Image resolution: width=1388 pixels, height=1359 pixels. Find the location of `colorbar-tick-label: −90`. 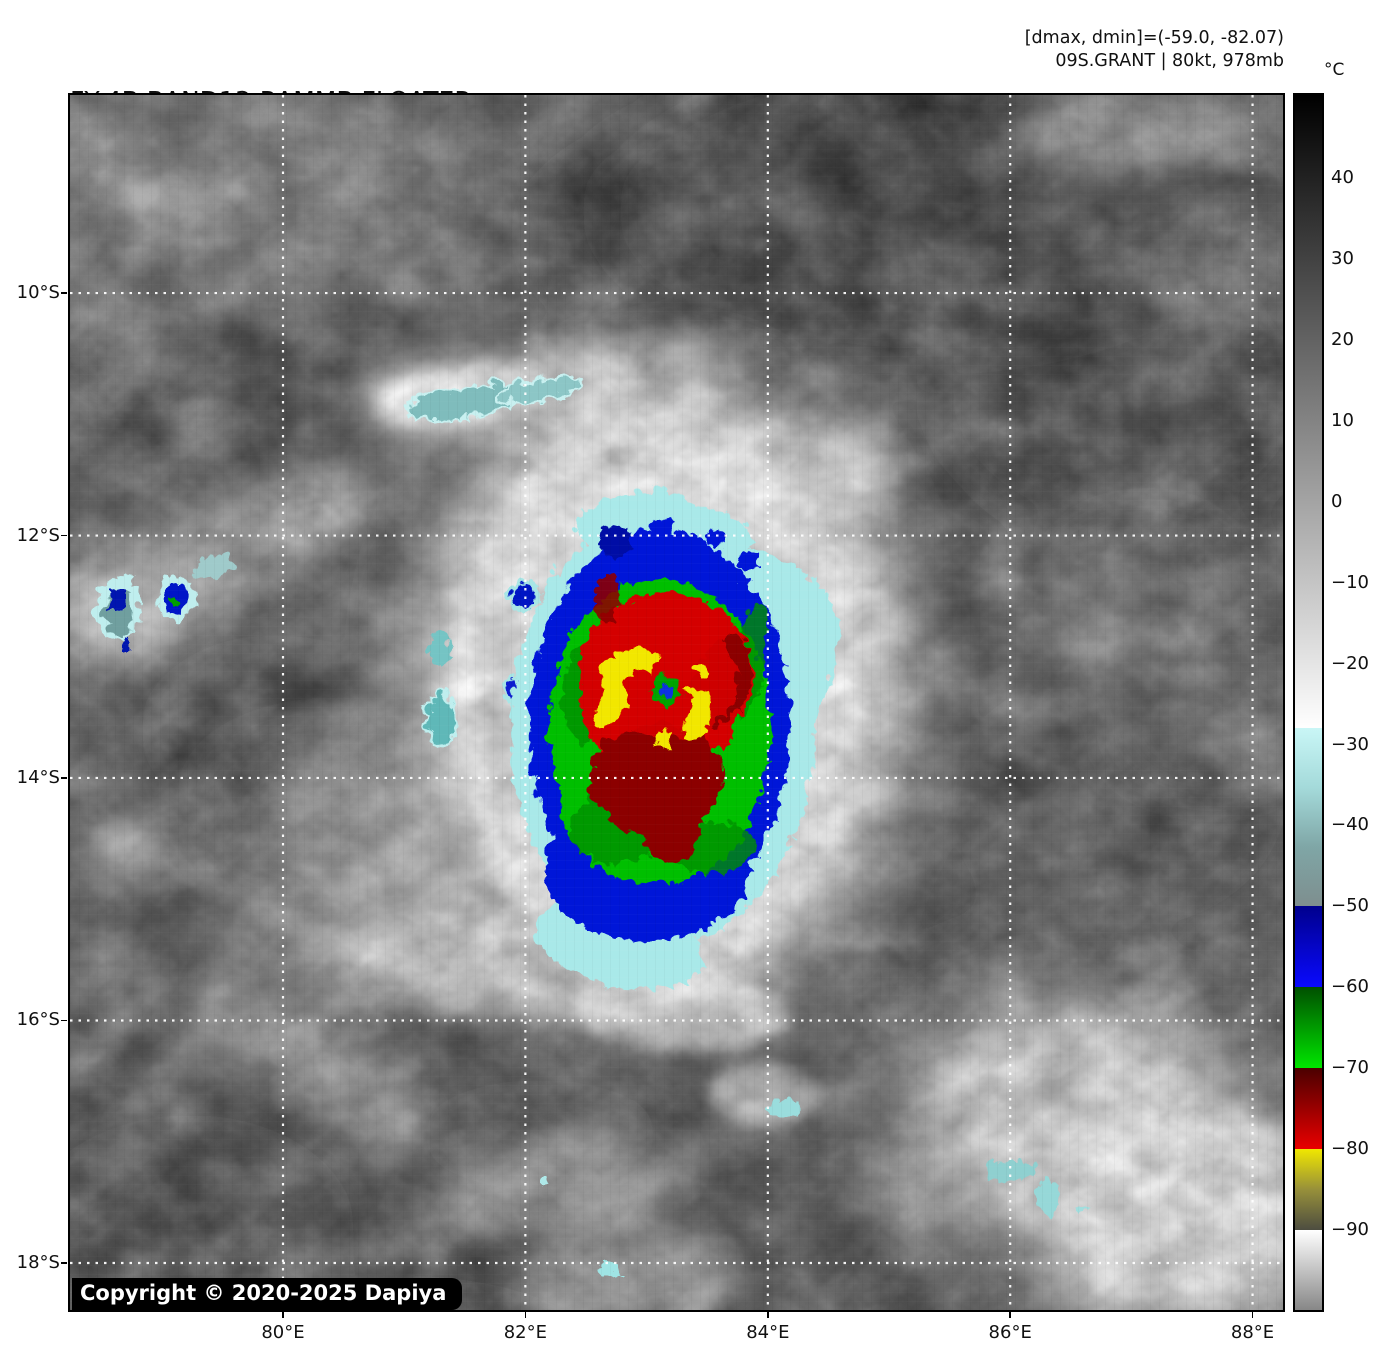

colorbar-tick-label: −90 is located at coordinates (1350, 1229).